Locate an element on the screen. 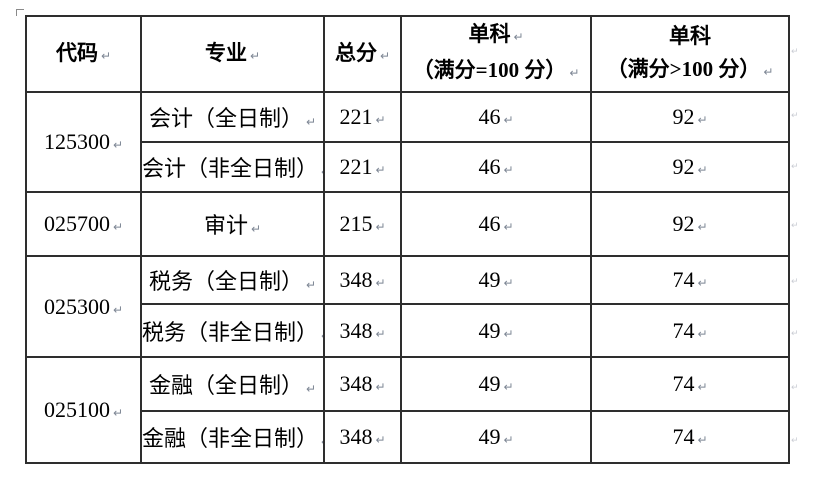 This screenshot has width=813, height=485. cell-major: 审计 ↵ is located at coordinates (232, 224).